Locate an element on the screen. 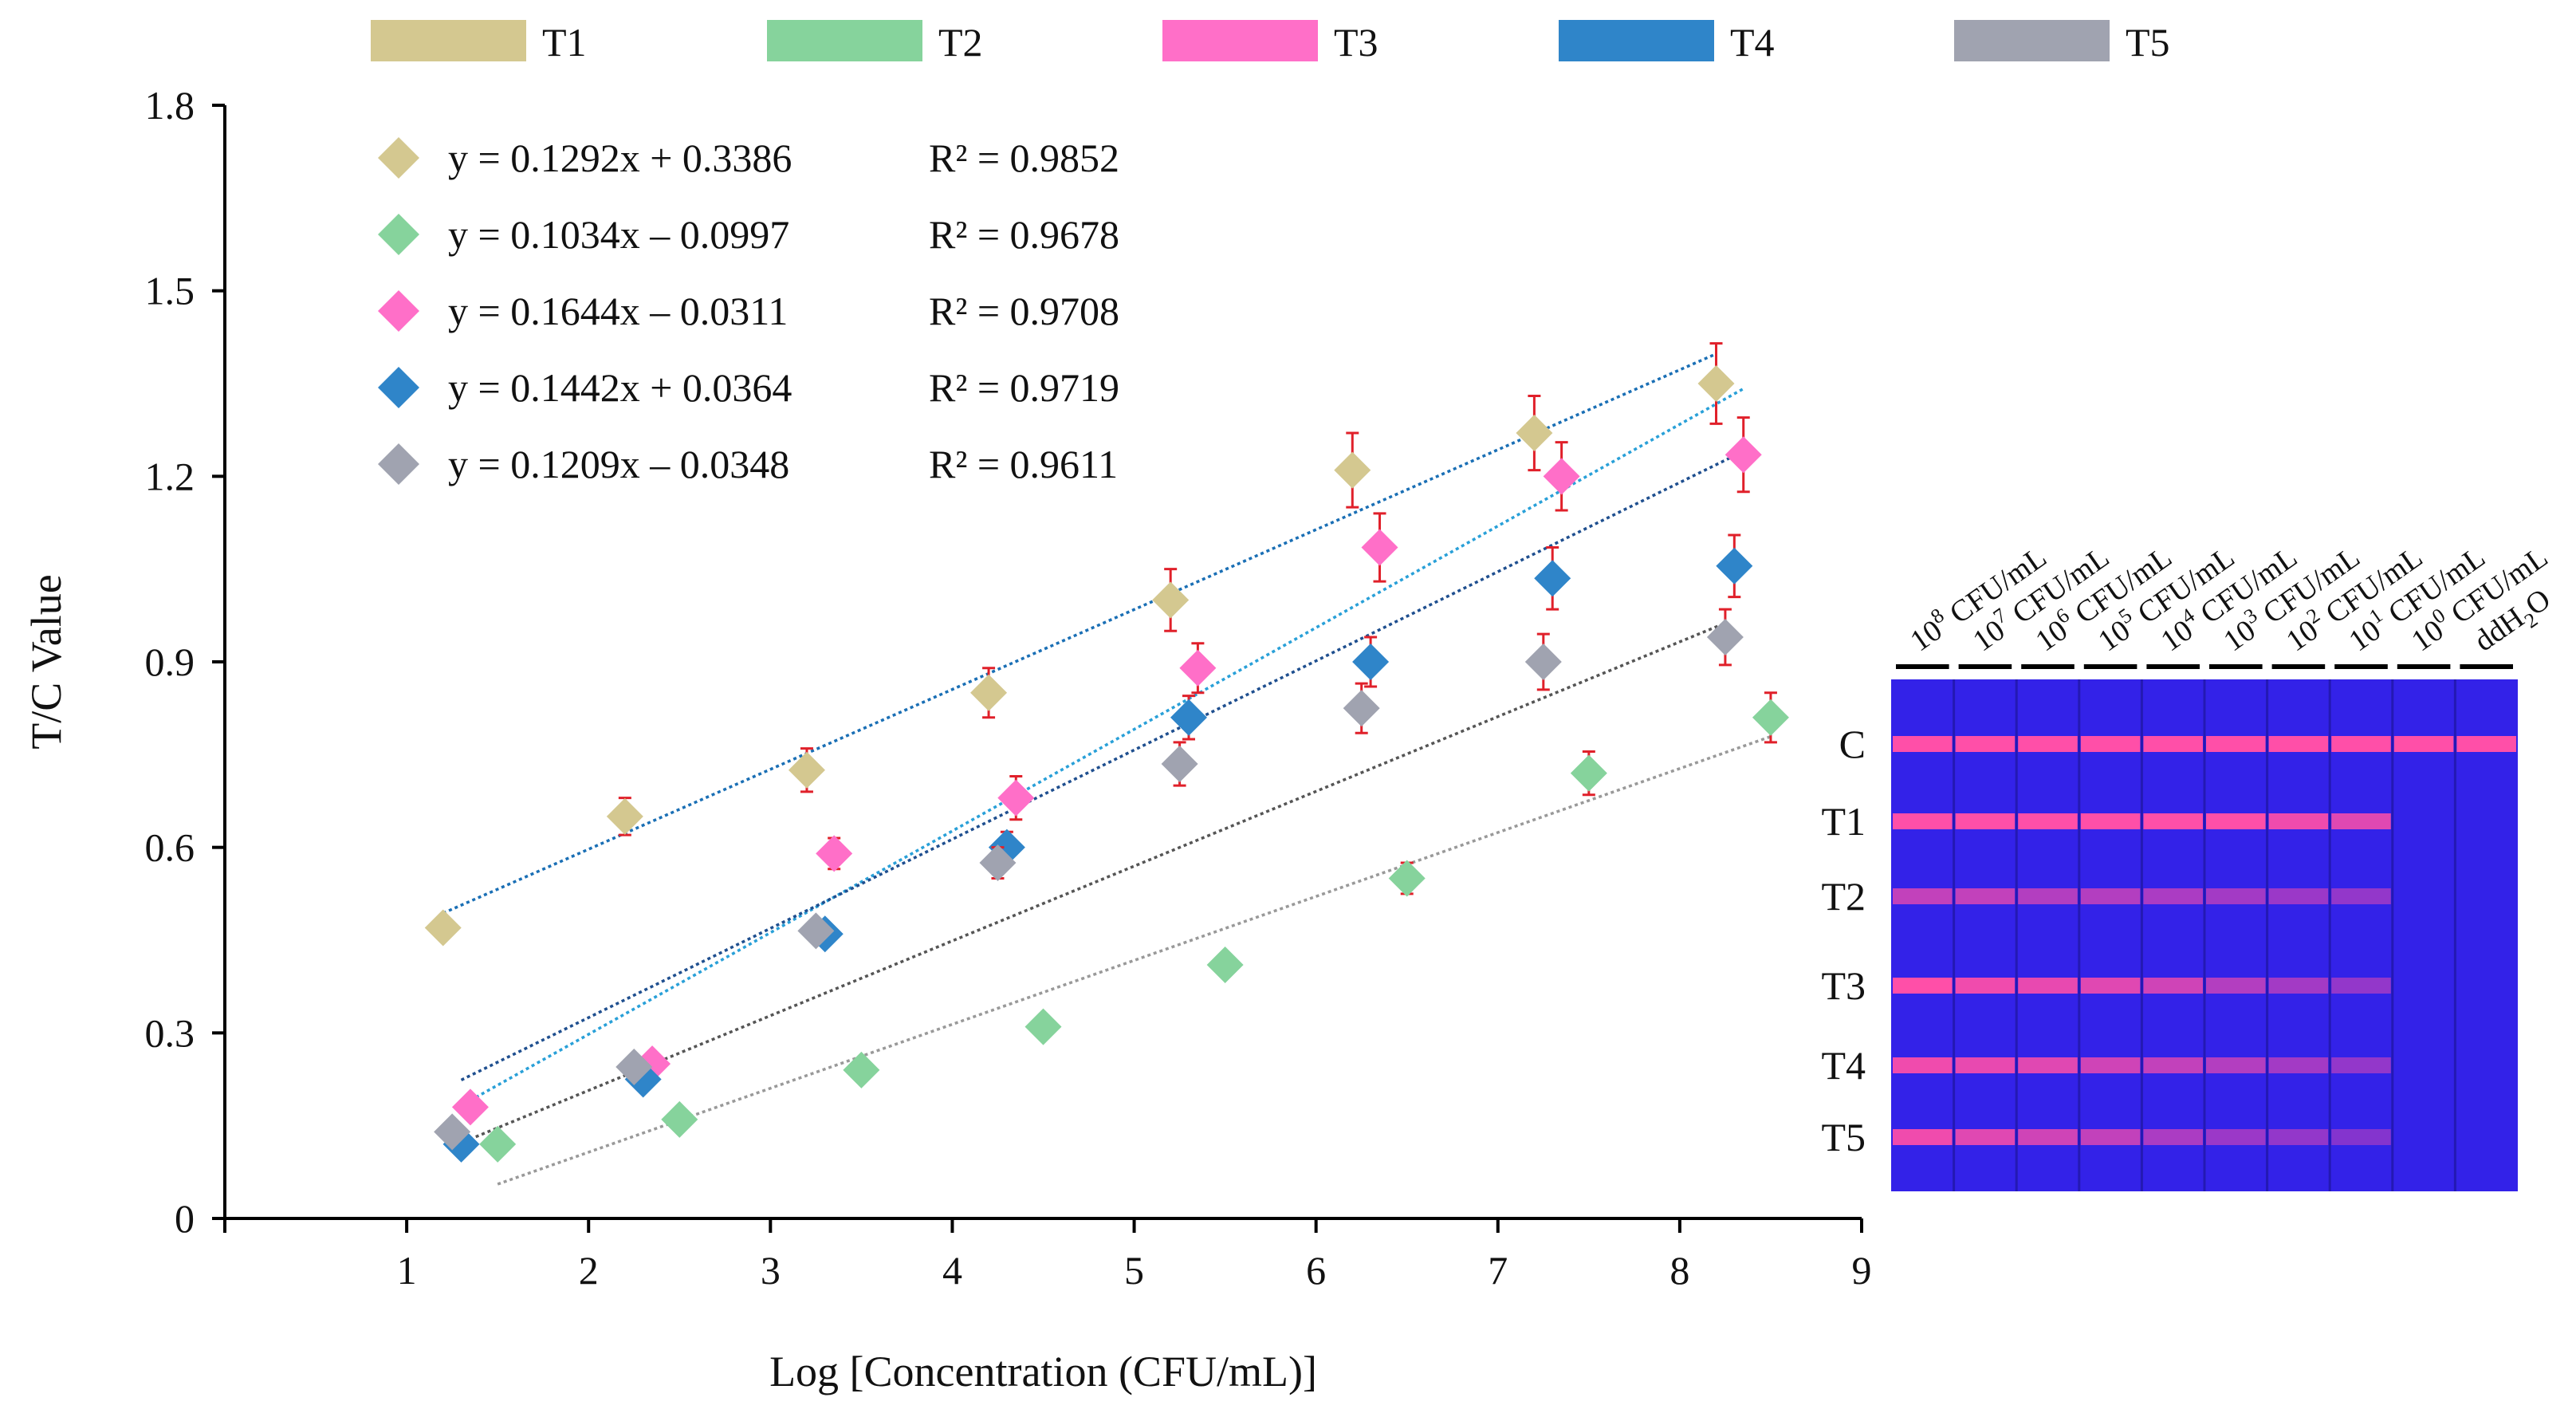 The image size is (2576, 1417). strip-row-label-c: C is located at coordinates (1852, 744).